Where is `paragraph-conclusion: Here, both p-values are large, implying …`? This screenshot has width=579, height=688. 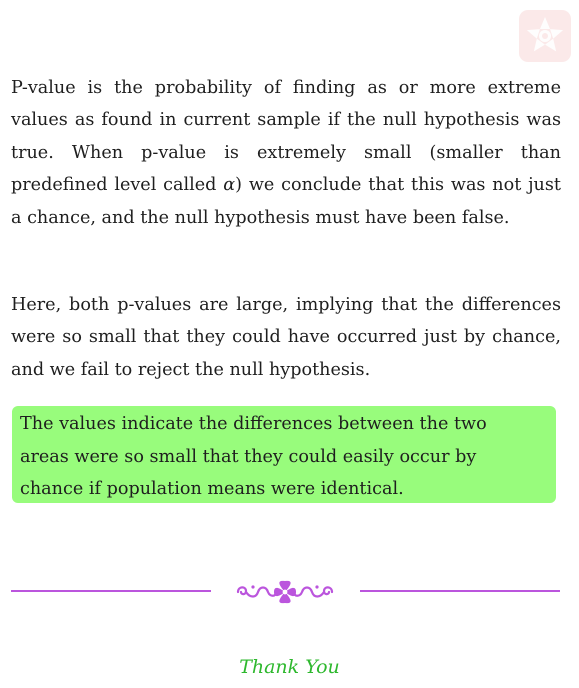
paragraph-conclusion: Here, both p-values are large, implying … is located at coordinates (286, 337).